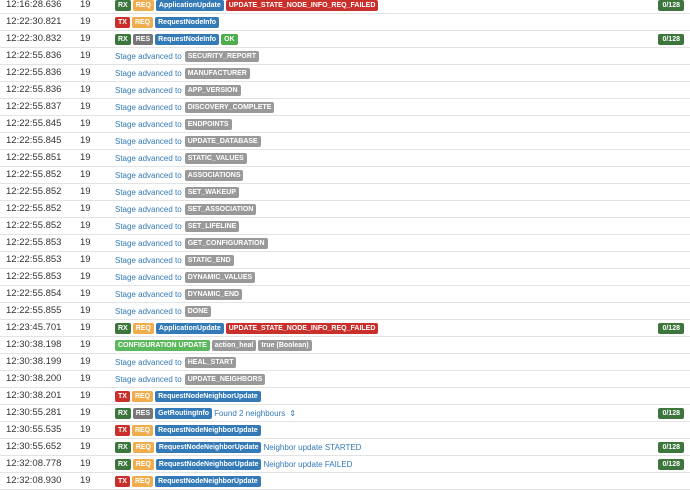 This screenshot has height=490, width=690. Describe the element at coordinates (208, 464) in the screenshot. I see `function-badge: RequestNodeNeighborUpdate` at that location.